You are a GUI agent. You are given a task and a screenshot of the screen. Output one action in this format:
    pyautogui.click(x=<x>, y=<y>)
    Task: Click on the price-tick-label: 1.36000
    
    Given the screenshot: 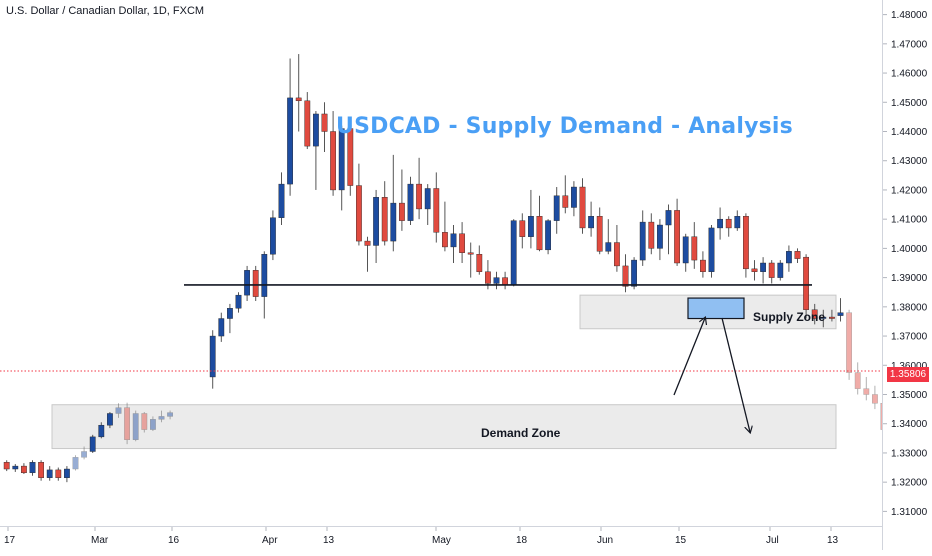 What is the action you would take?
    pyautogui.click(x=909, y=366)
    